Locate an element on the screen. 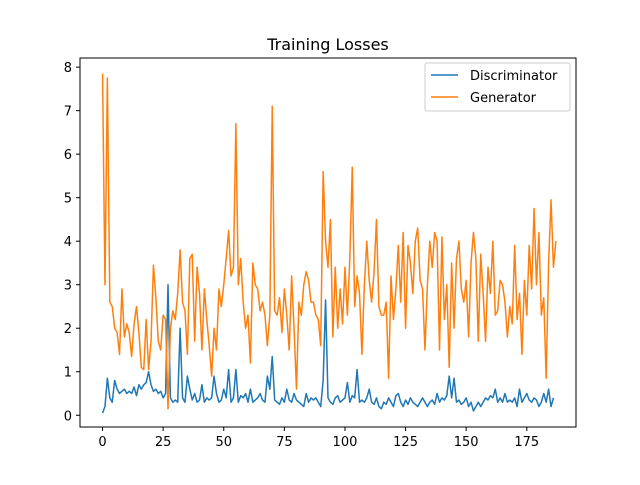 The height and width of the screenshot is (485, 640). legend: Discriminator Generator is located at coordinates (497, 87).